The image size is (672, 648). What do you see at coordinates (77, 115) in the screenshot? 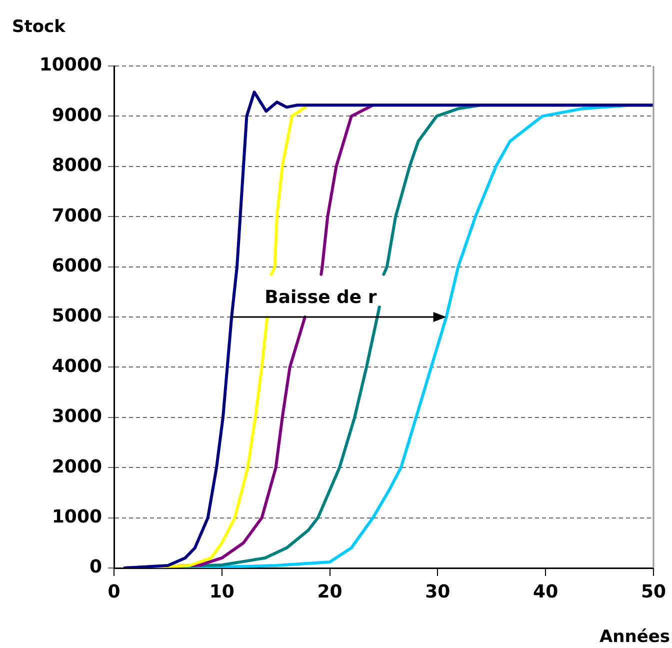
I see `y-tick-label: 9000` at bounding box center [77, 115].